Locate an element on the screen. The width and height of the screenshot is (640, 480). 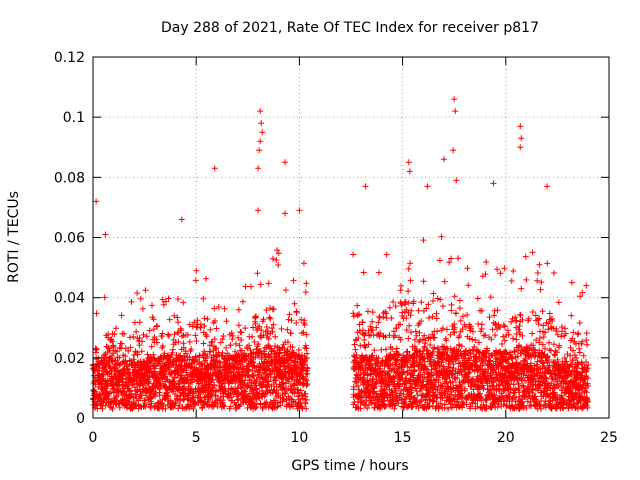
x-tick-label: 0 is located at coordinates (93, 438).